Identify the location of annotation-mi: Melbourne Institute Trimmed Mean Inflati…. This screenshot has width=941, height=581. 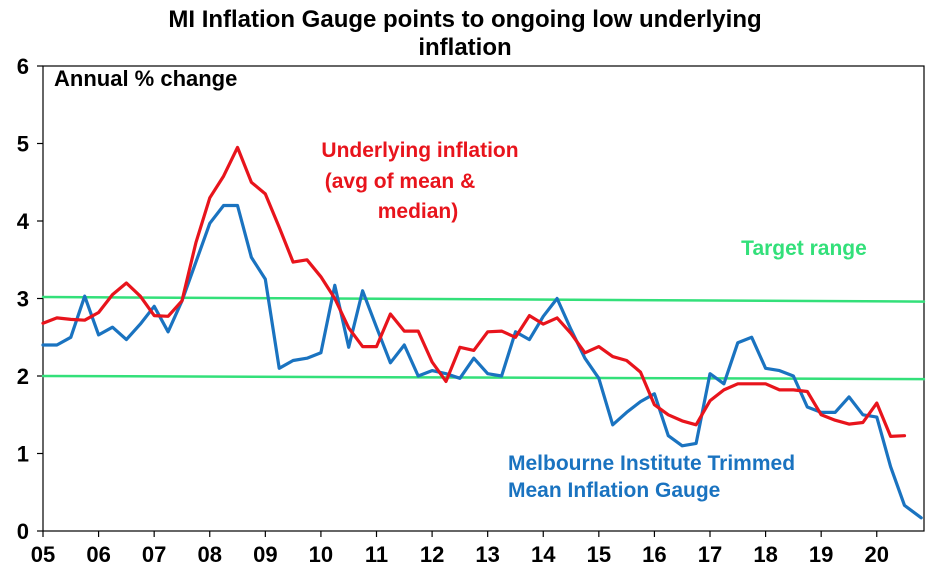
(651, 477).